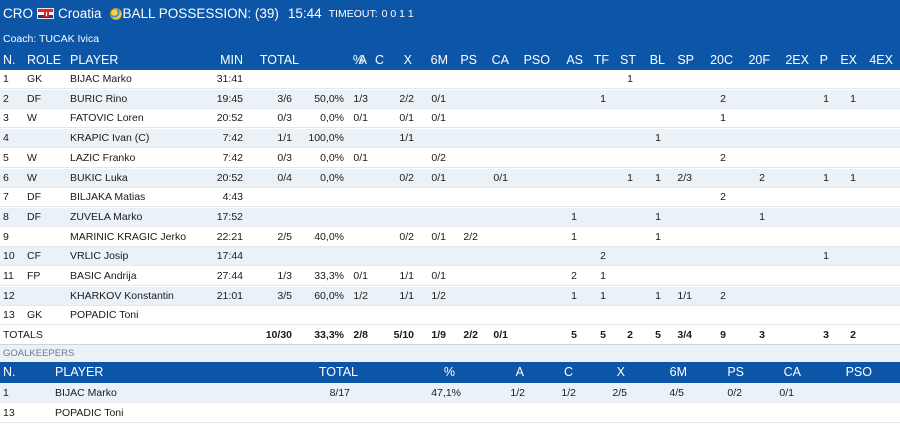 This screenshot has height=424, width=900. Describe the element at coordinates (450, 217) in the screenshot. I see `table-row: 8 DF ZUVELA Marko 17:52 1 1 1` at that location.